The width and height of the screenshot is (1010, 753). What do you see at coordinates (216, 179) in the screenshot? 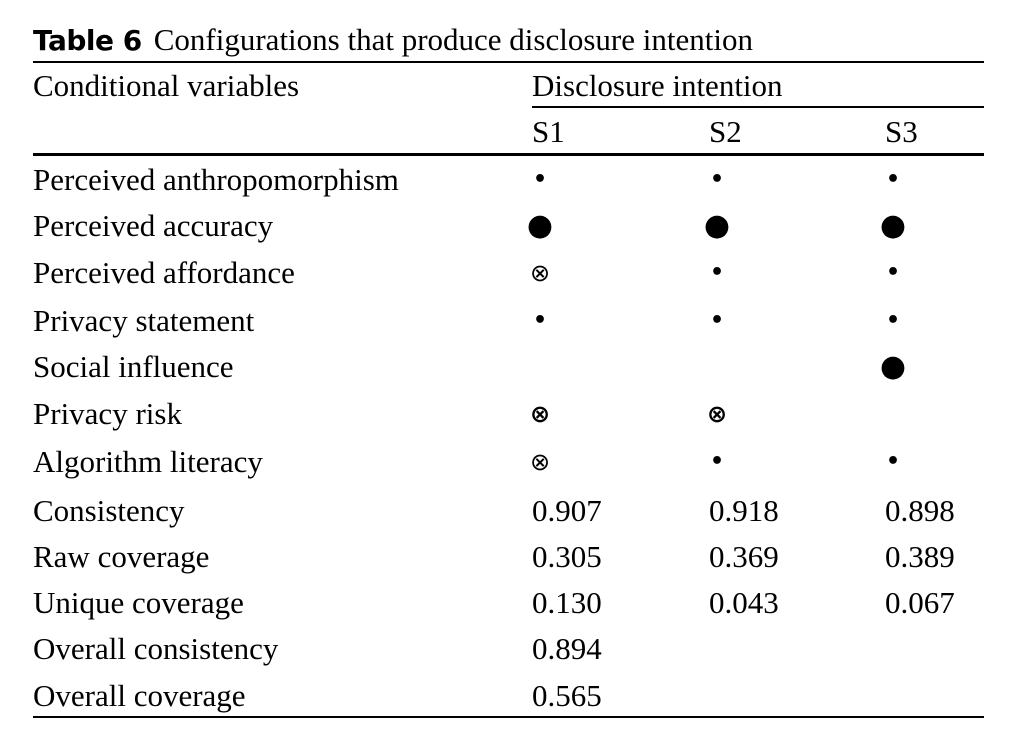
I see `row-label: Perceived anthropomorphism` at bounding box center [216, 179].